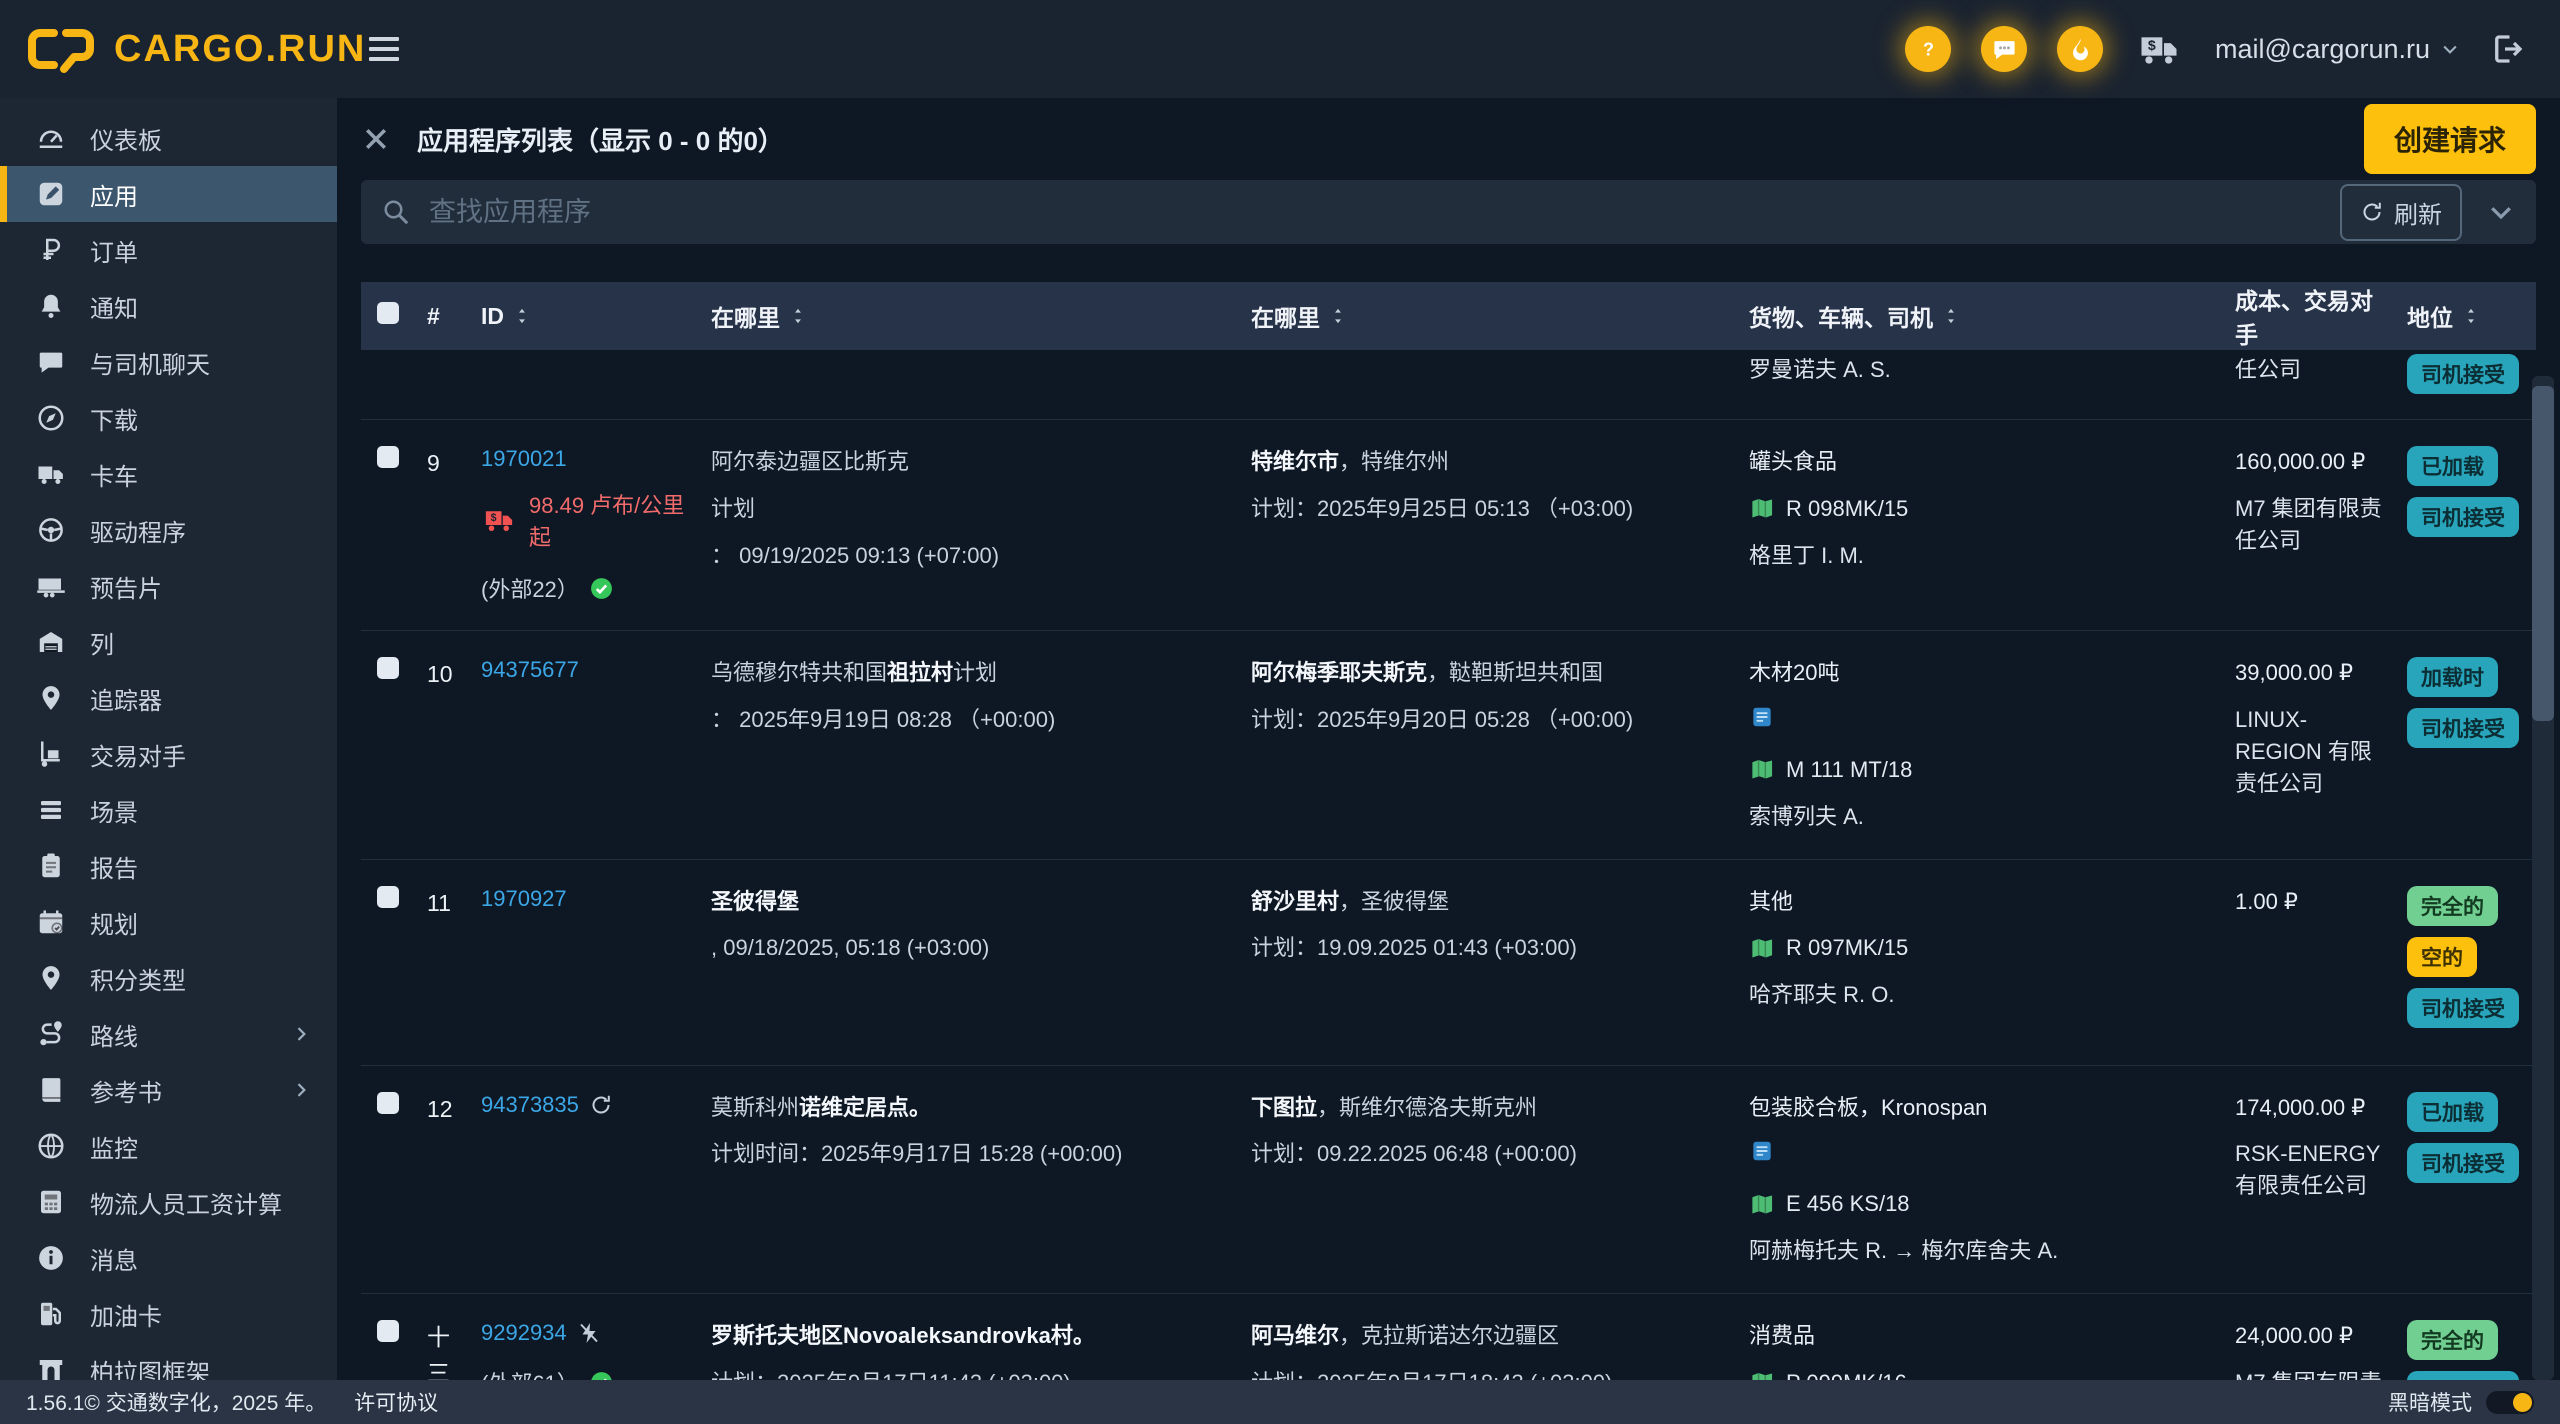  What do you see at coordinates (2543, 878) in the screenshot?
I see `scrollbar` at bounding box center [2543, 878].